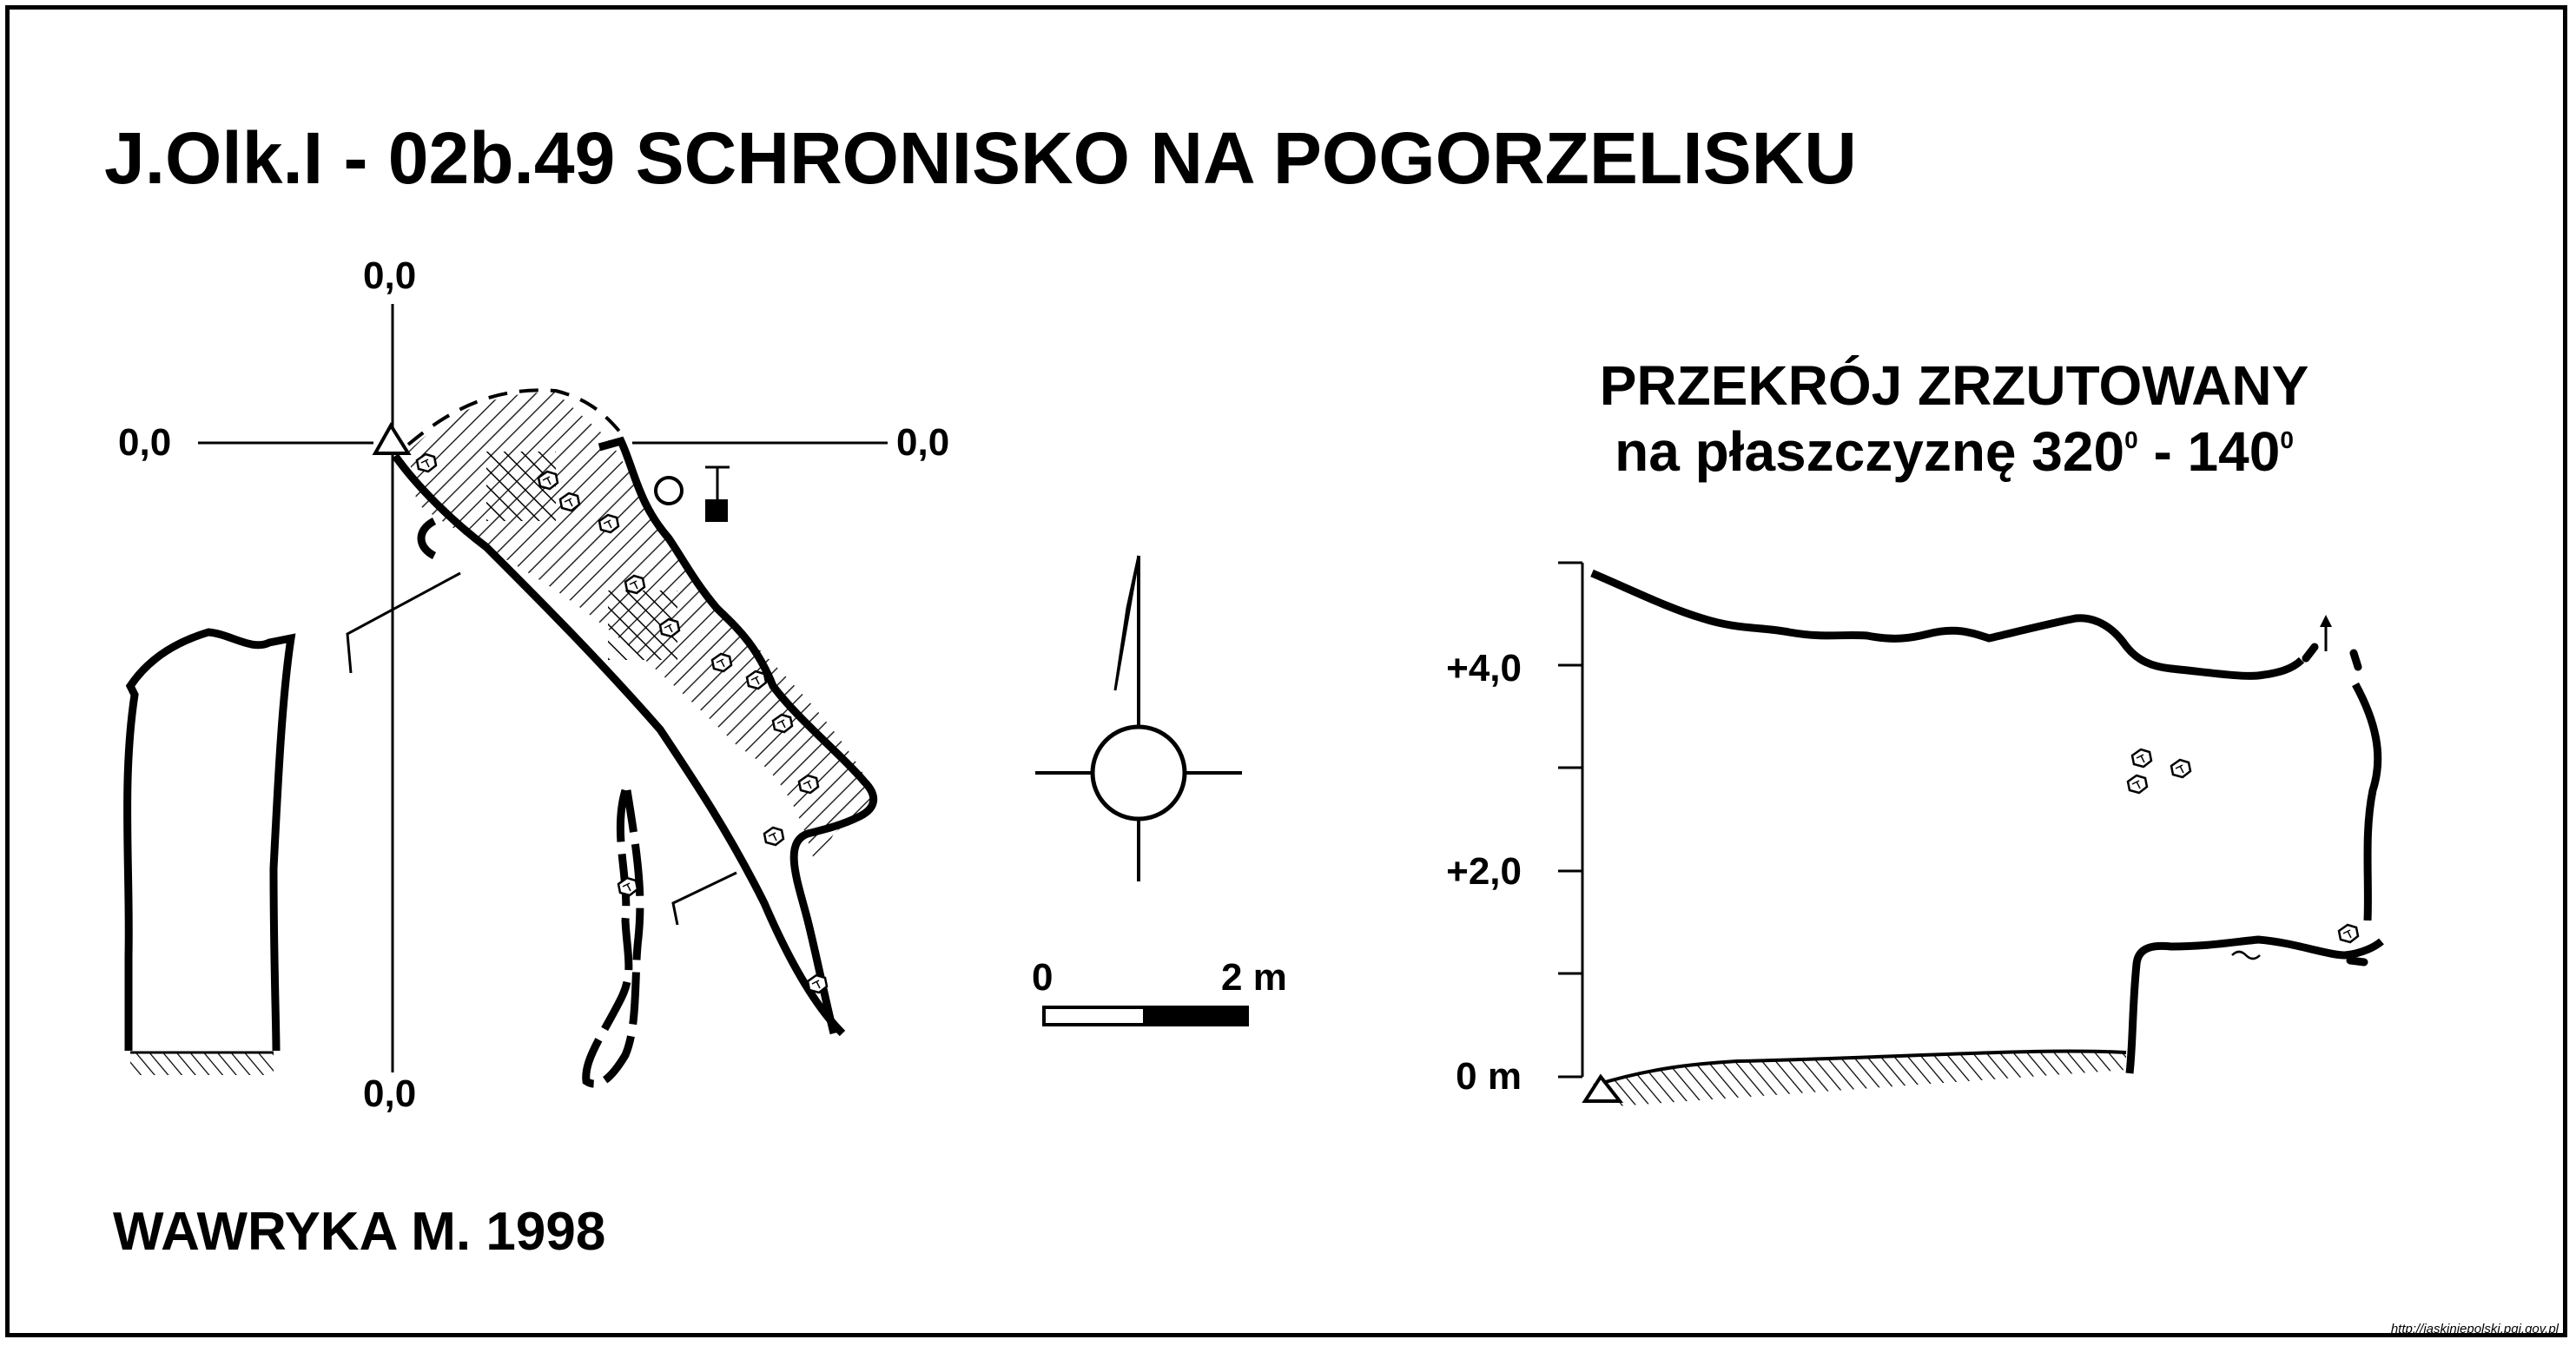  What do you see at coordinates (669, 490) in the screenshot?
I see `spiral-icon` at bounding box center [669, 490].